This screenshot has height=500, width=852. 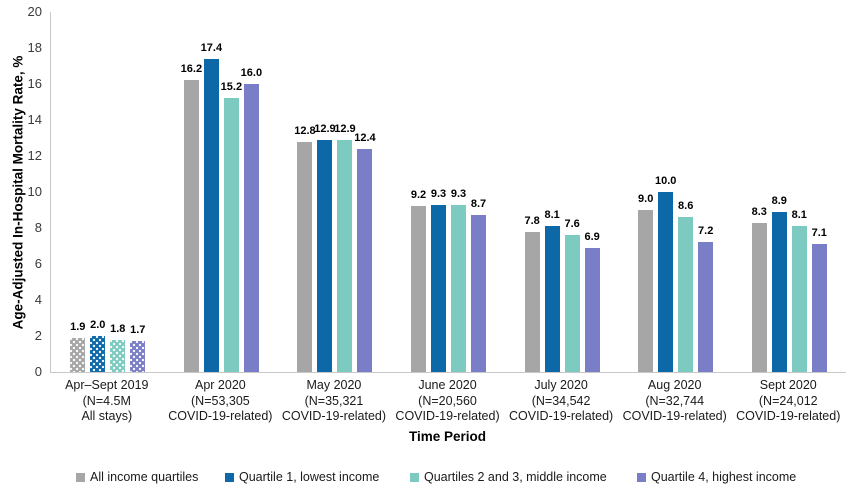 I want to click on bar-series-1-category-2: 12.9, so click(x=325, y=247).